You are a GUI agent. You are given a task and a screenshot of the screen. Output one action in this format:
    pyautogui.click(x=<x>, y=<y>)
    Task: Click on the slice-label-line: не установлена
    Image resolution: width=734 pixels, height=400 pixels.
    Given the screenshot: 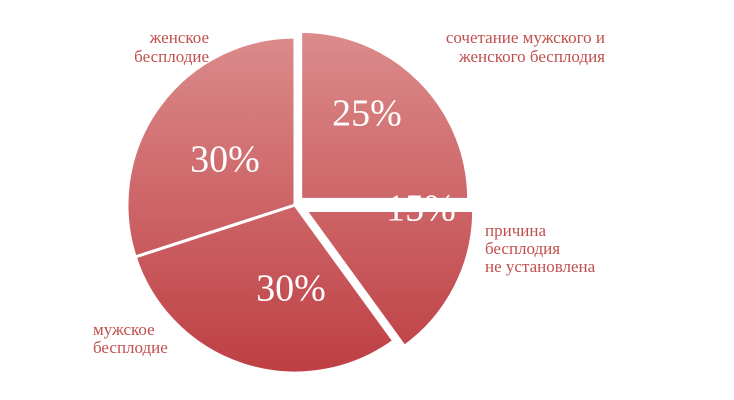 What is the action you would take?
    pyautogui.click(x=540, y=266)
    